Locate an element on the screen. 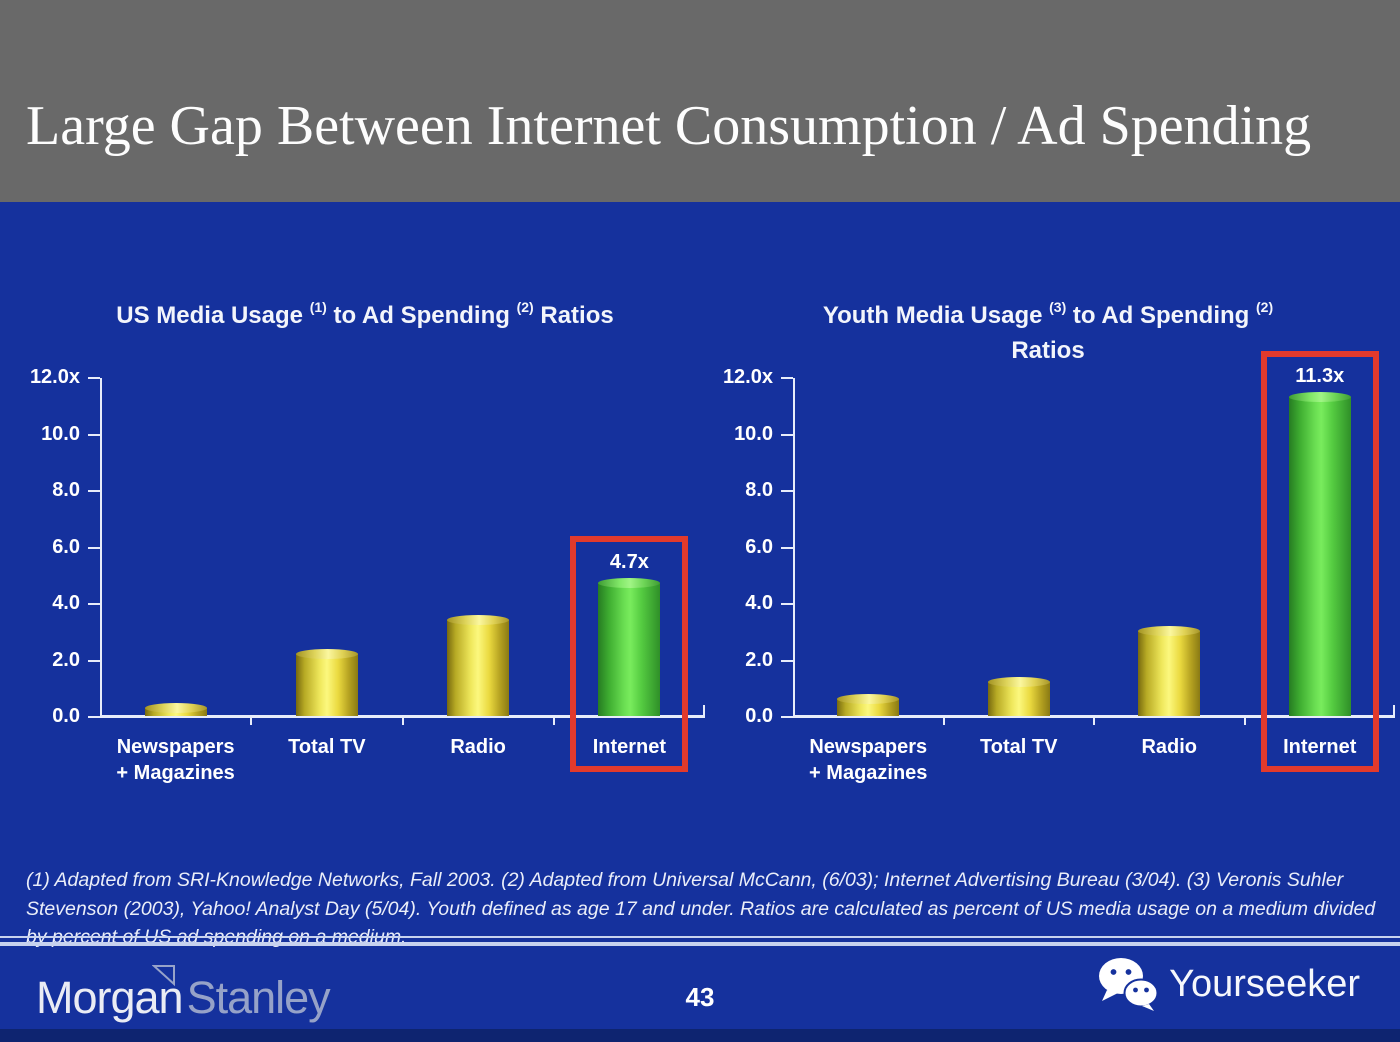 This screenshot has height=1042, width=1400. morgan-stanley-word2: Stanley is located at coordinates (258, 997).